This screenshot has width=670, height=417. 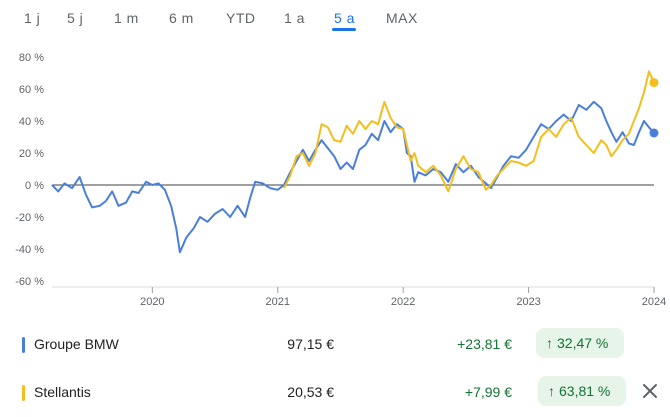 What do you see at coordinates (403, 302) in the screenshot?
I see `x-tick-label: 2022` at bounding box center [403, 302].